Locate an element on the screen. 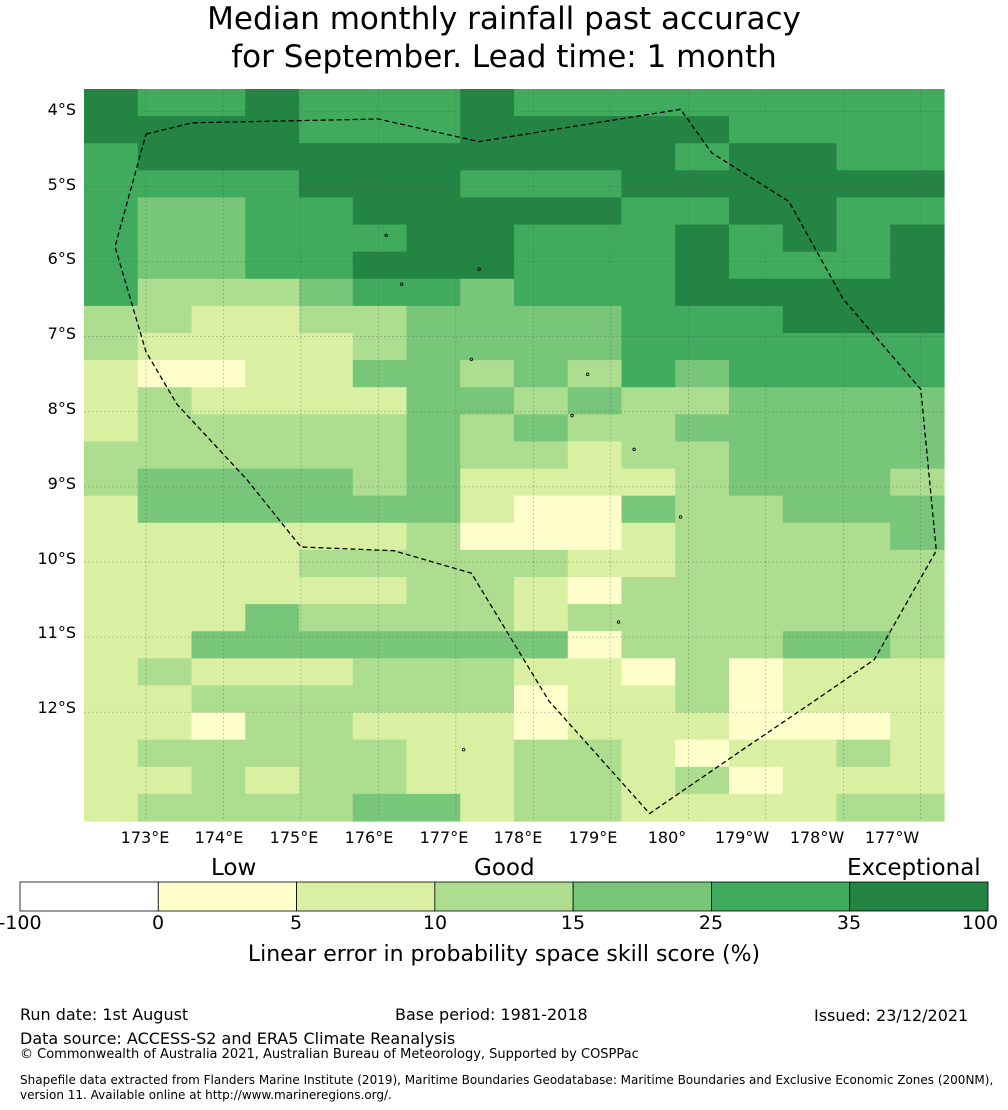 The image size is (1008, 1110). colorbar-tick: 15 is located at coordinates (573, 923).